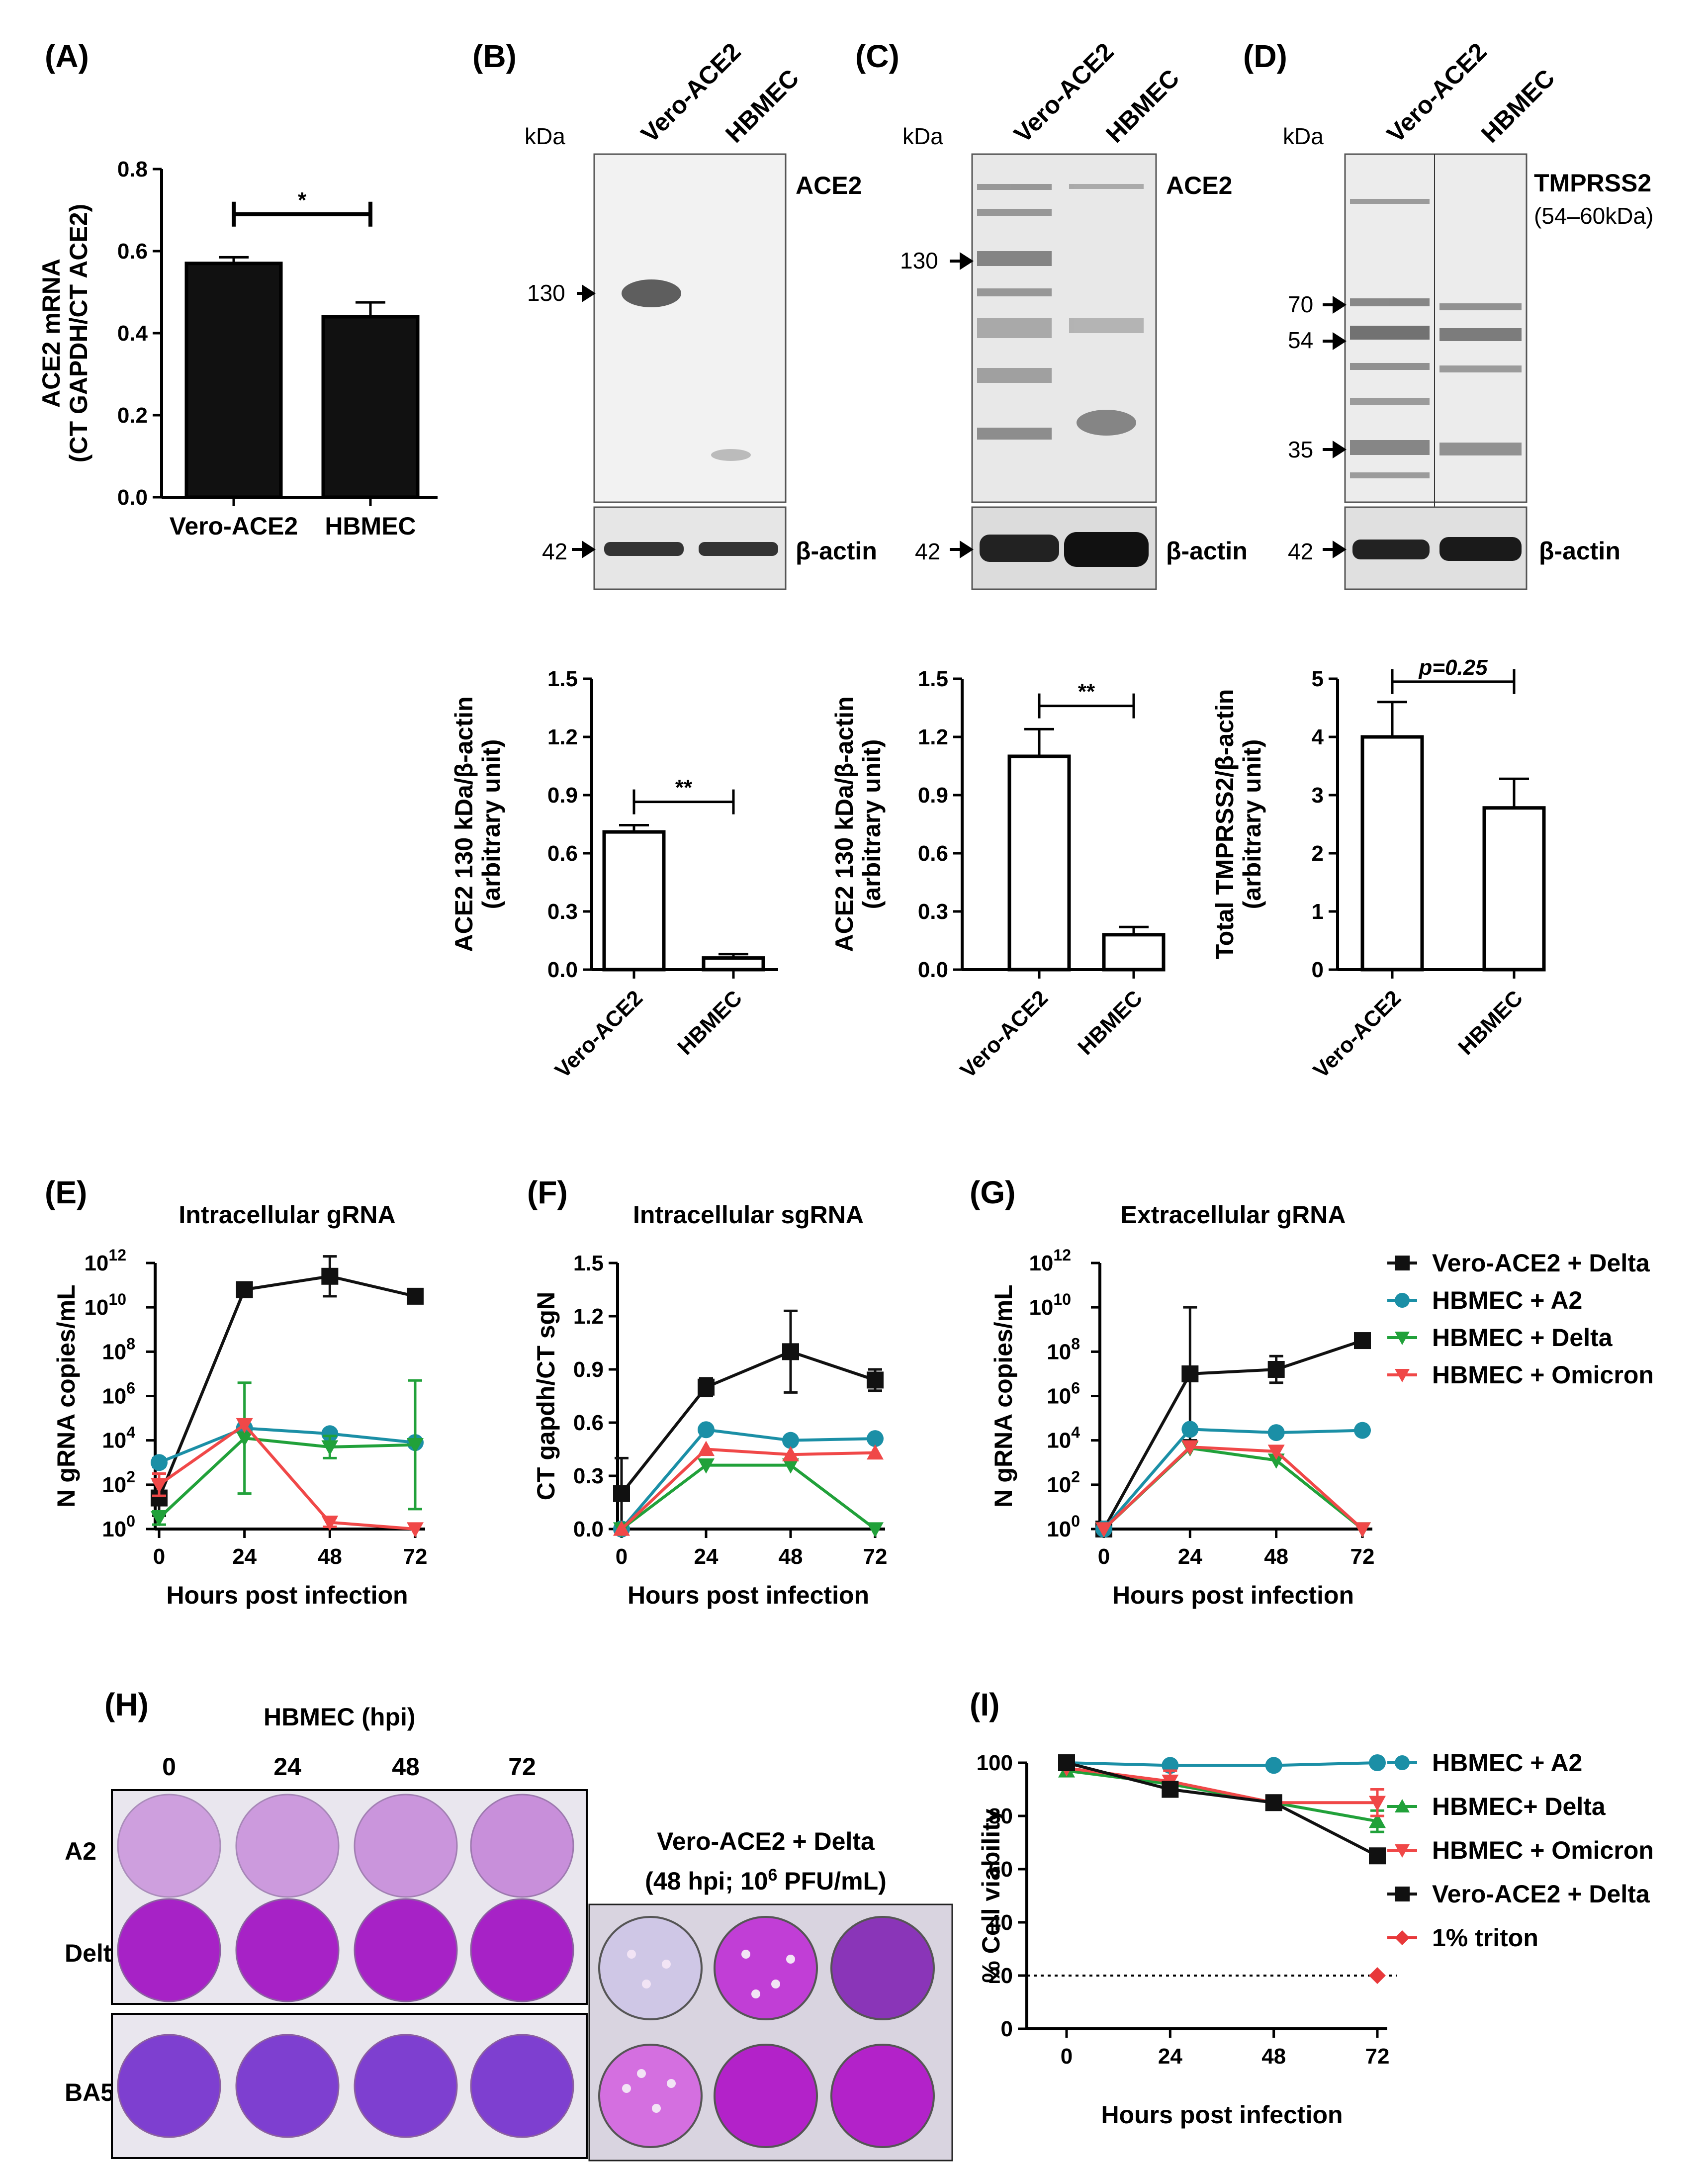  What do you see at coordinates (933, 679) in the screenshot?
I see `y-tick-label: 1.5` at bounding box center [933, 679].